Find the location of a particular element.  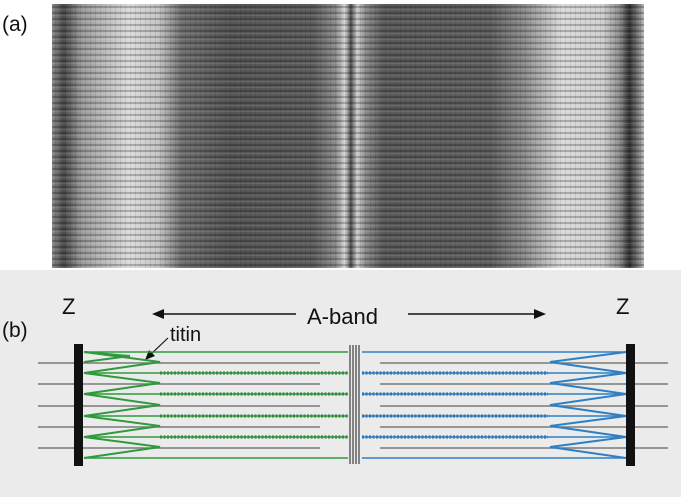

z-disc-right-label: Z is located at coordinates (623, 306).